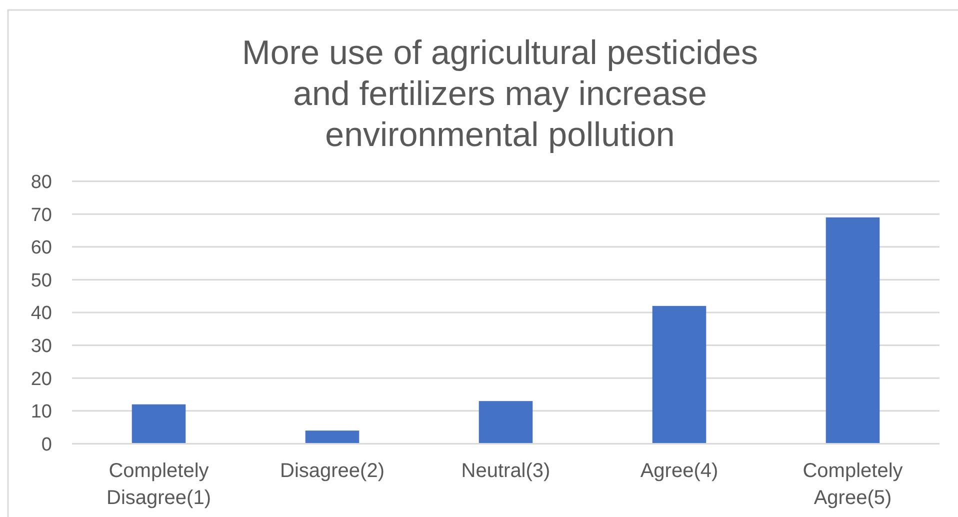  Describe the element at coordinates (41, 313) in the screenshot. I see `y-tick-label: 40` at that location.